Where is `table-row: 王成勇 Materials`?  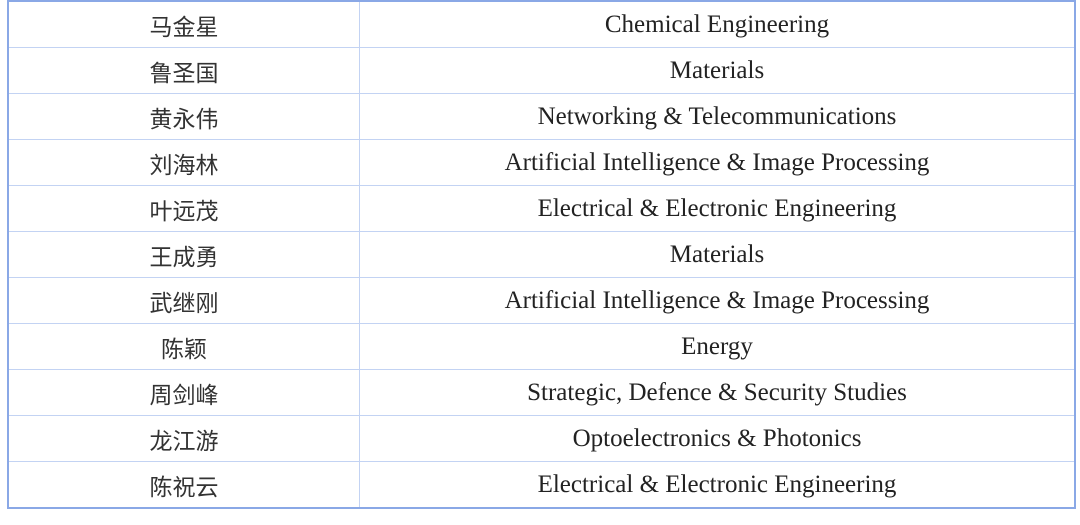
table-row: 王成勇 Materials is located at coordinates (541, 254).